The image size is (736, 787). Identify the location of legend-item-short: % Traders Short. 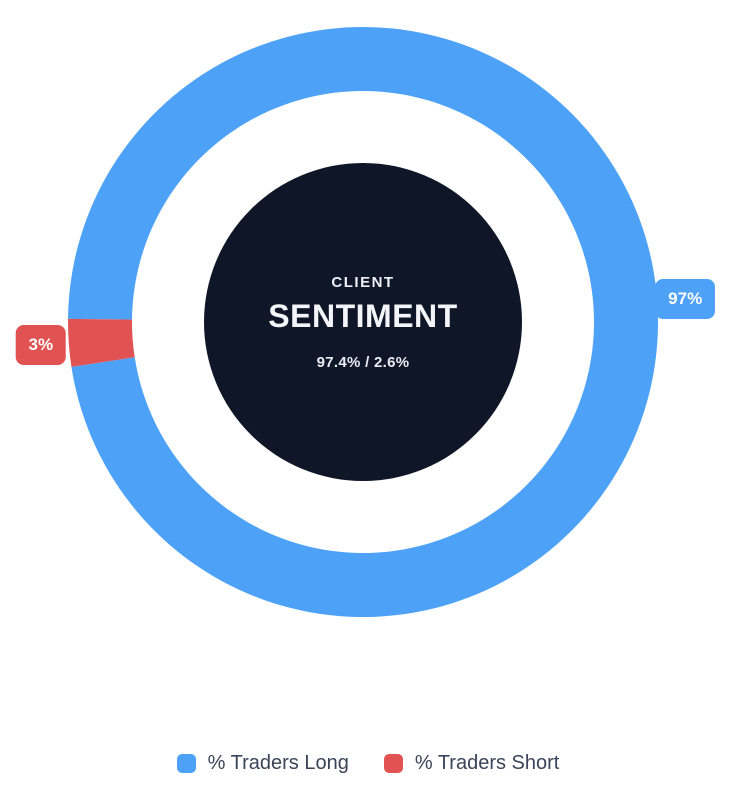
(471, 763).